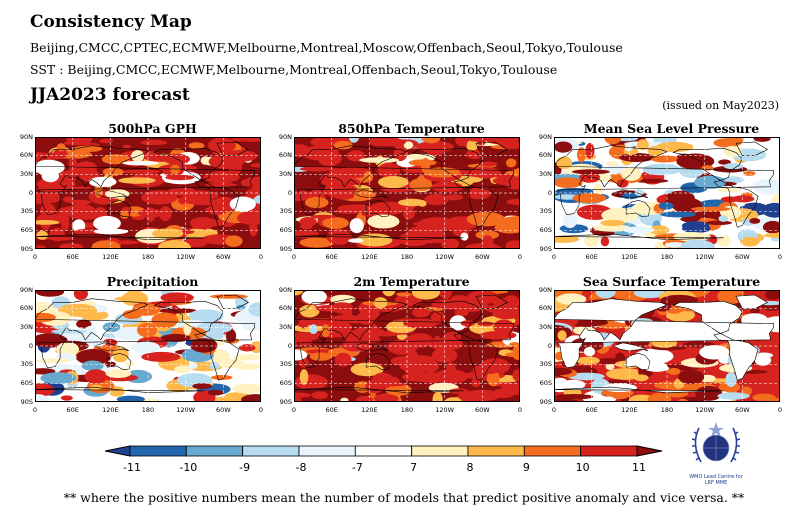 The width and height of the screenshot is (796, 520). What do you see at coordinates (639, 467) in the screenshot?
I see `colorbar-tick-label: 11` at bounding box center [639, 467].